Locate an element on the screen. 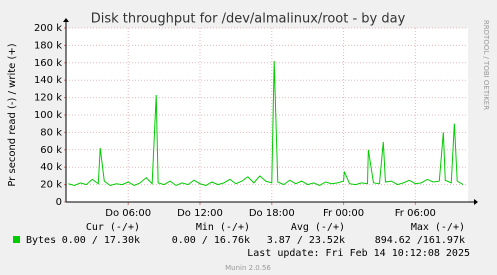 Image resolution: width=497 pixels, height=275 pixels. stats-value: 894.62 /161.97k is located at coordinates (420, 240).